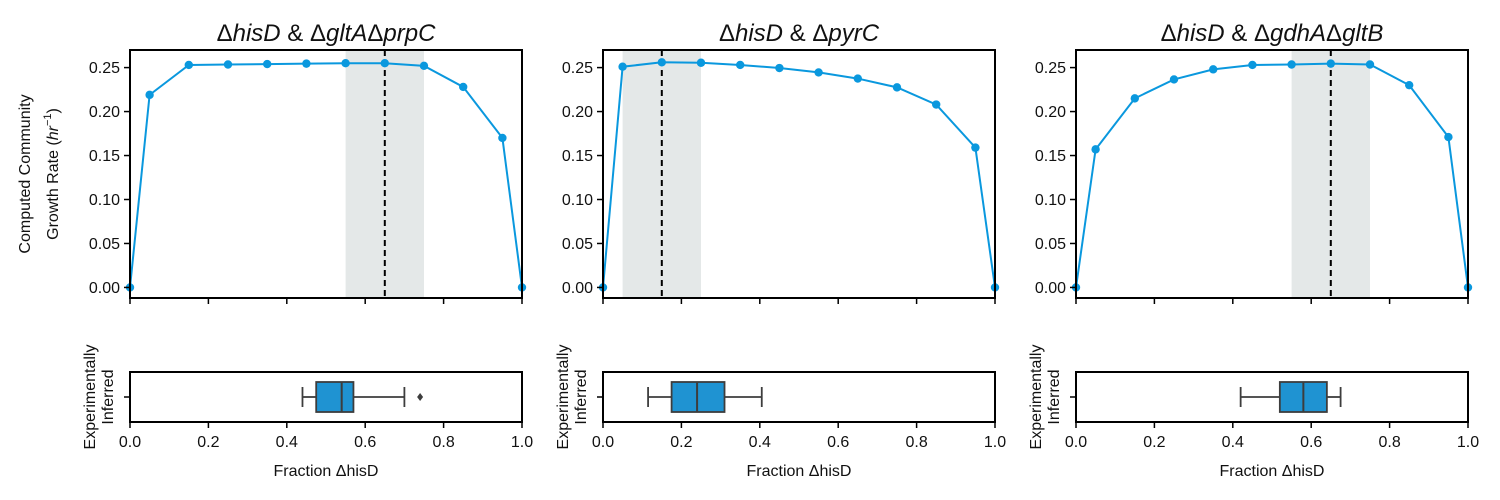 This screenshot has width=1500, height=500. I want to click on box-iqr, so click(335, 397).